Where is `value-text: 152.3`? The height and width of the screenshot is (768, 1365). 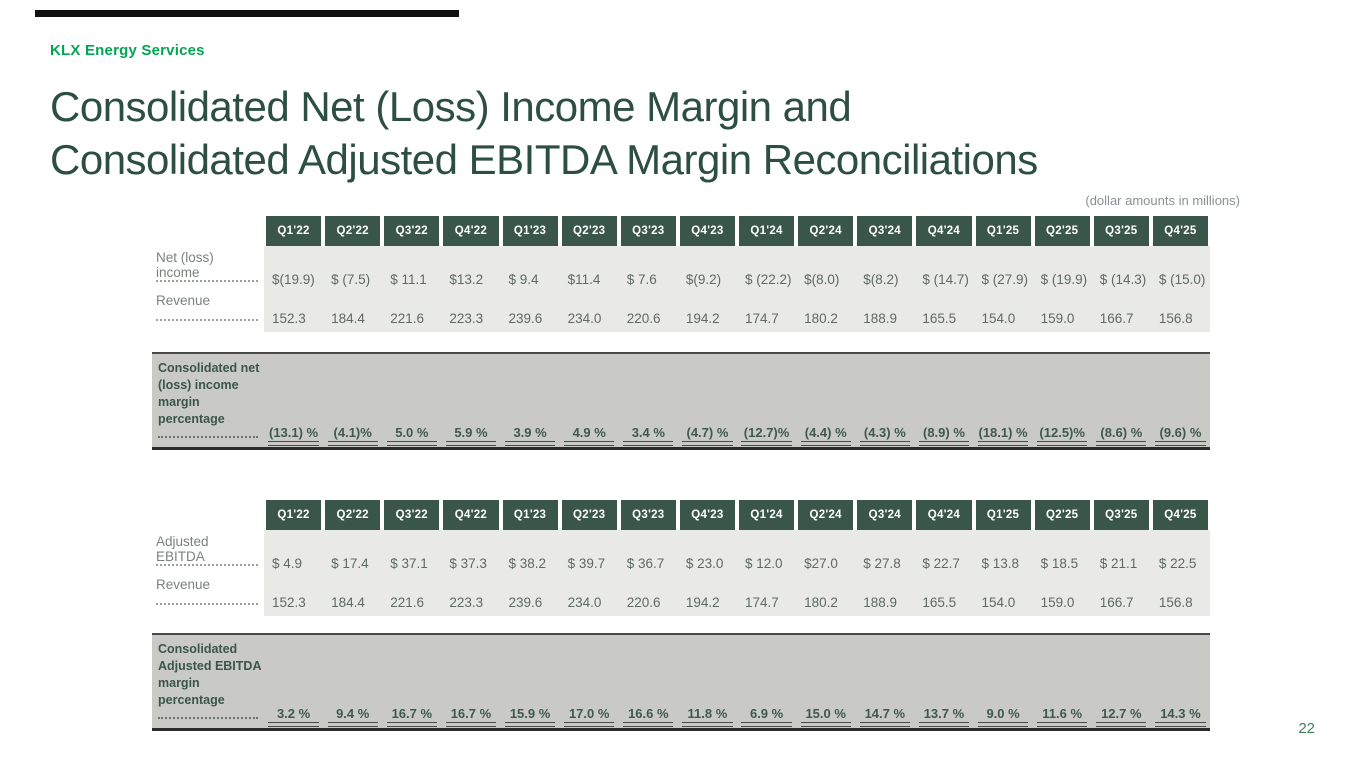 value-text: 152.3 is located at coordinates (289, 318).